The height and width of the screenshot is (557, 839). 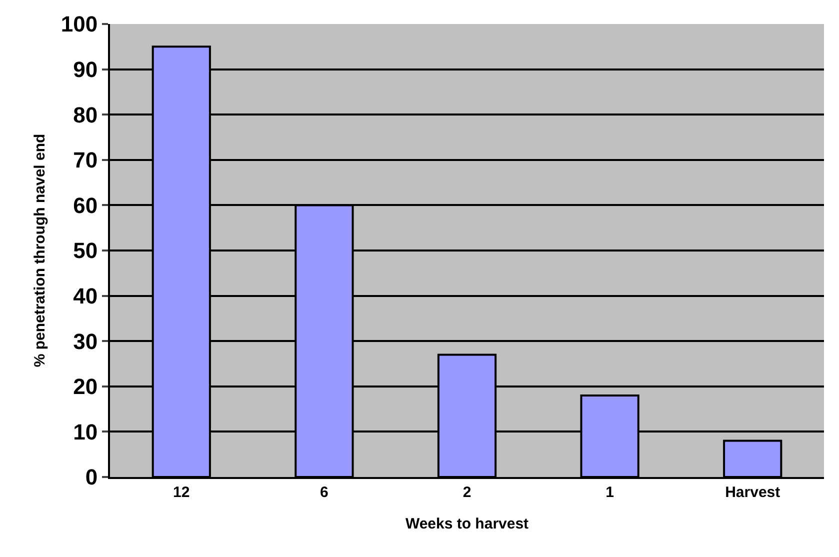 I want to click on x-tick-label: Harvest, so click(x=752, y=492).